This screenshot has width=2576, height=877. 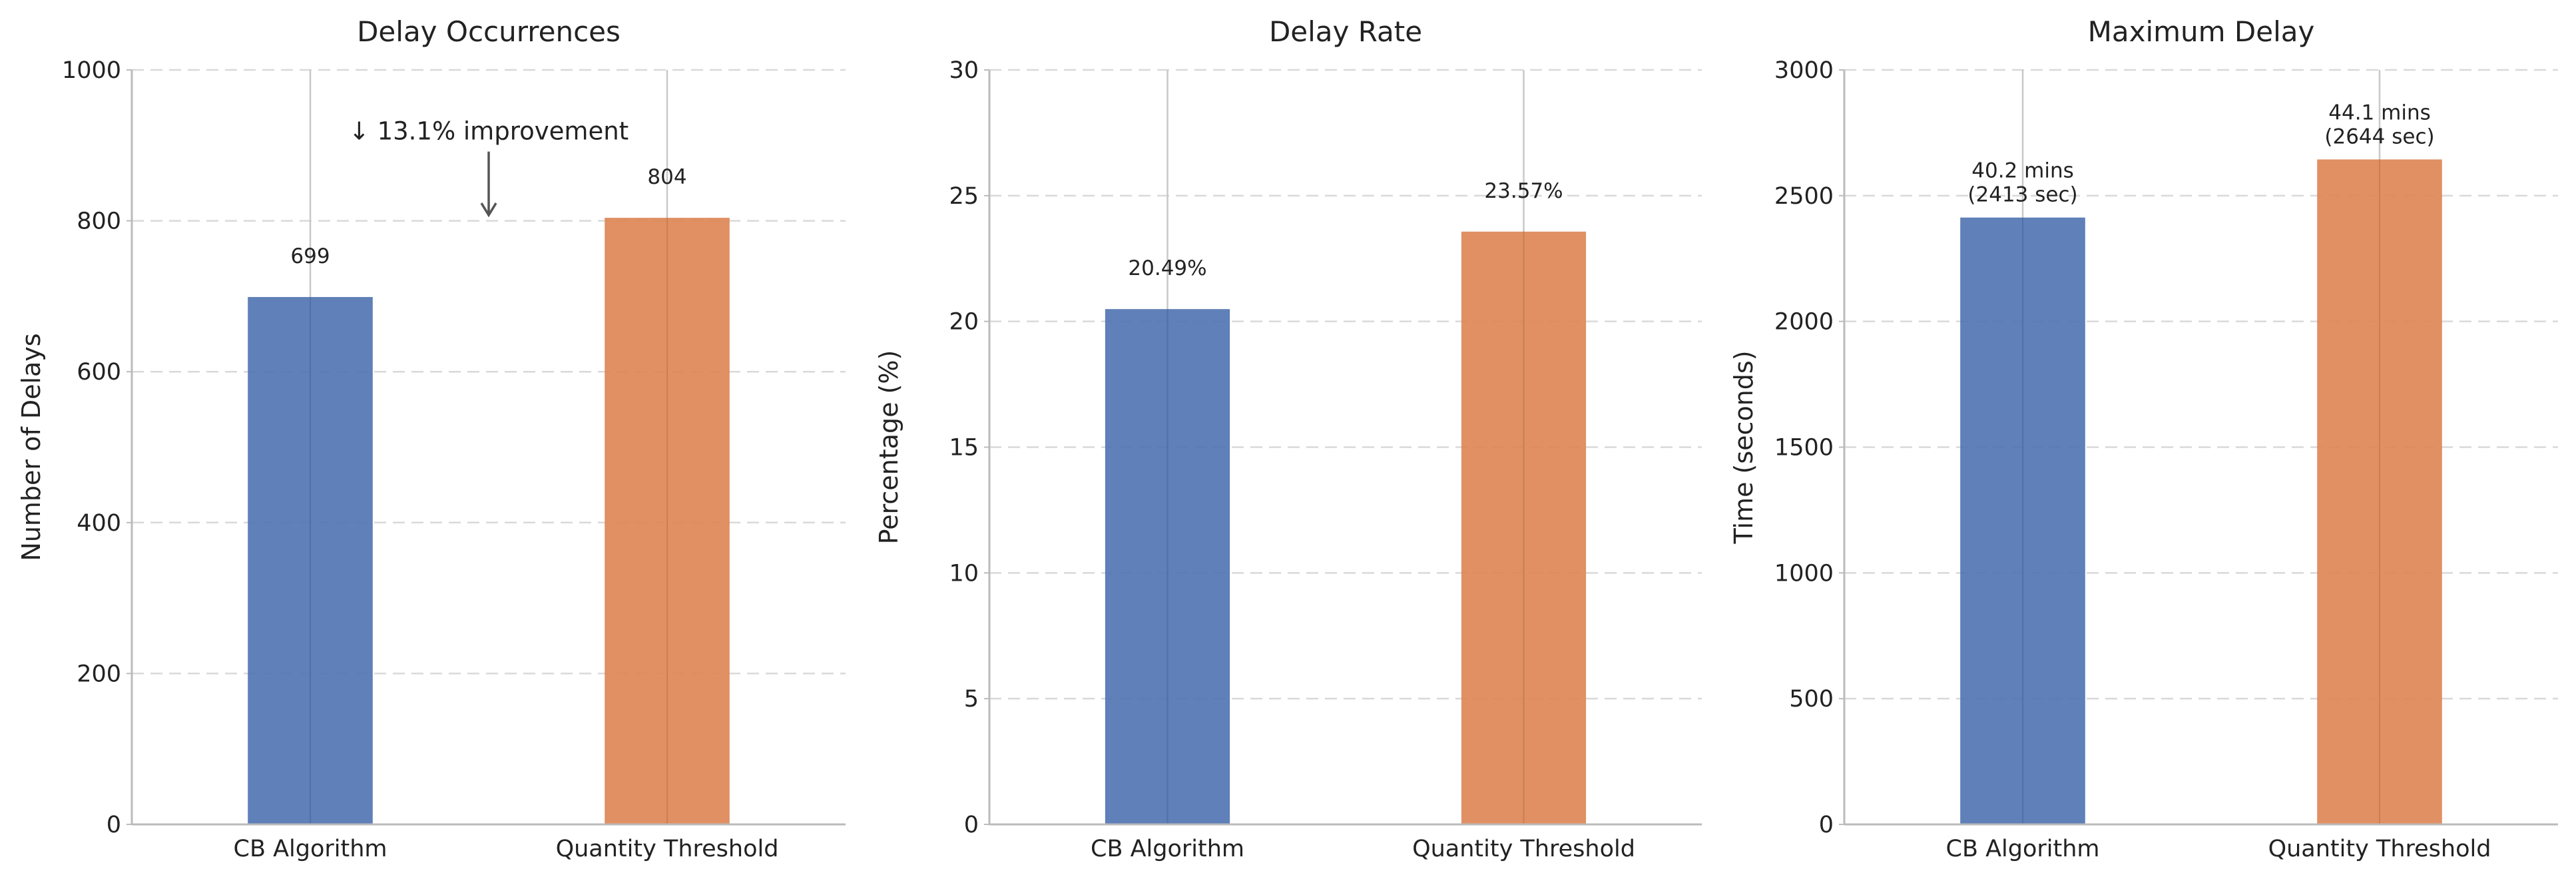 What do you see at coordinates (1804, 322) in the screenshot?
I see `y-tick-label: 2000` at bounding box center [1804, 322].